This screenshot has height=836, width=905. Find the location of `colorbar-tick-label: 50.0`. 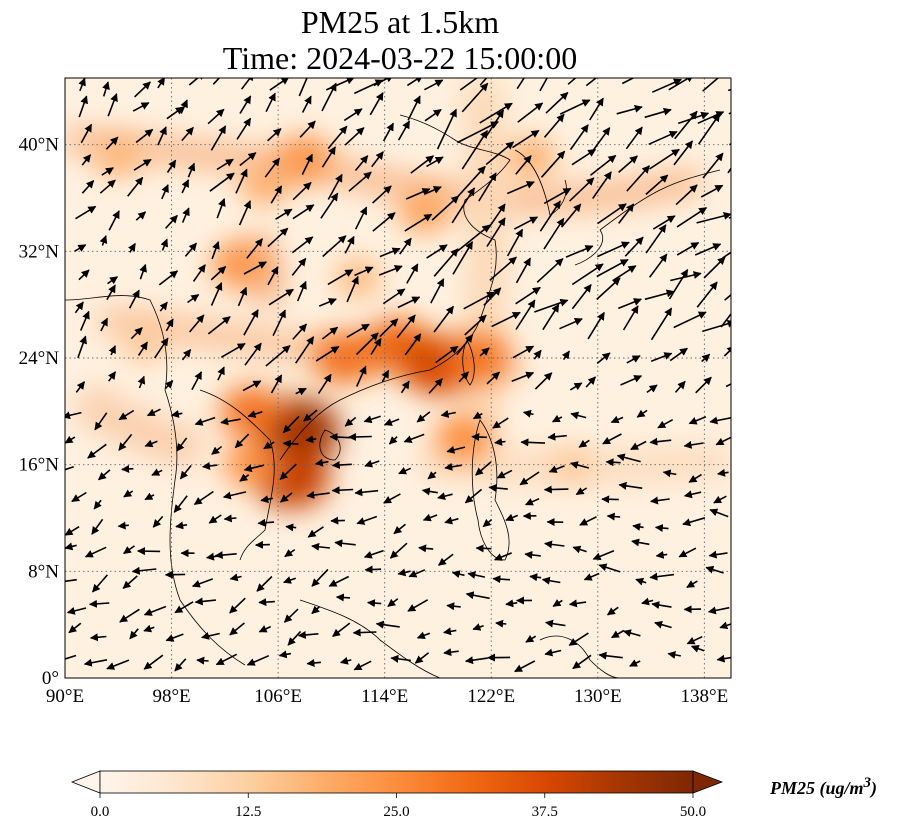

colorbar-tick-label: 50.0 is located at coordinates (693, 812).